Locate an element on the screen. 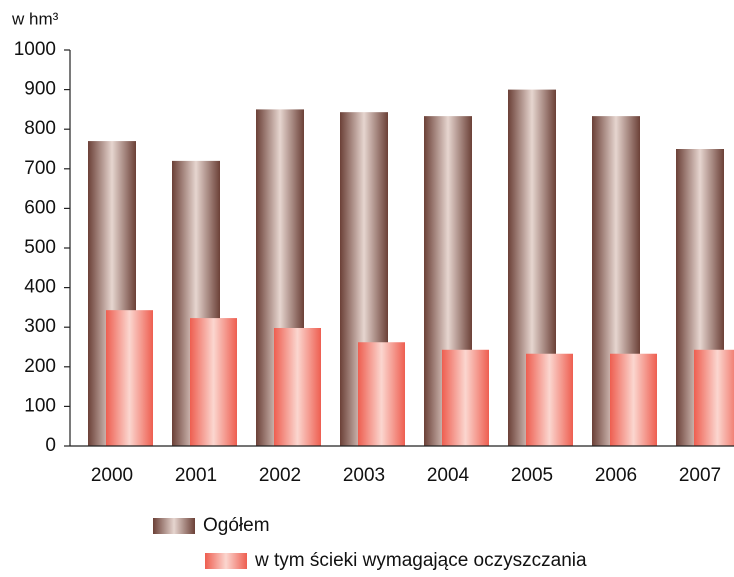 Image resolution: width=734 pixels, height=577 pixels. legend-label: Ogółem is located at coordinates (236, 525).